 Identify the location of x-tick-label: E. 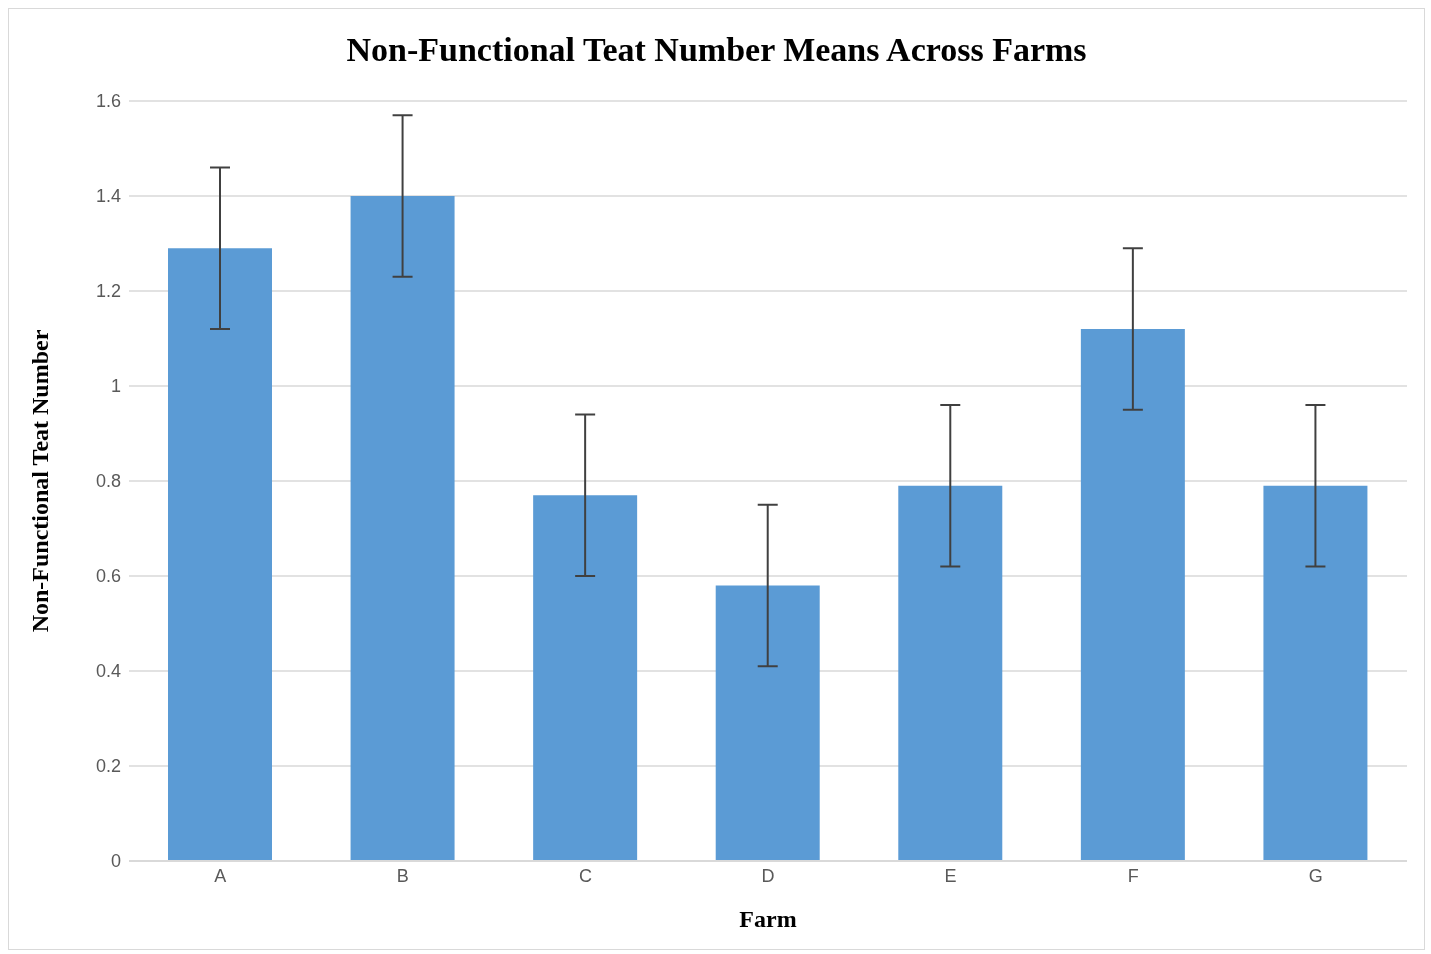
(950, 875).